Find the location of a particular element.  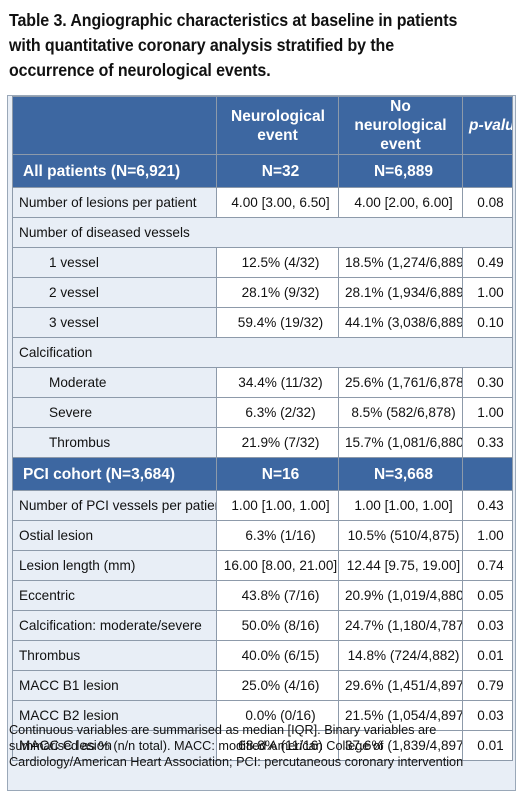

section-header-all-patients: All patients (N=6,921) N=32 N=6,889 is located at coordinates (262, 171).